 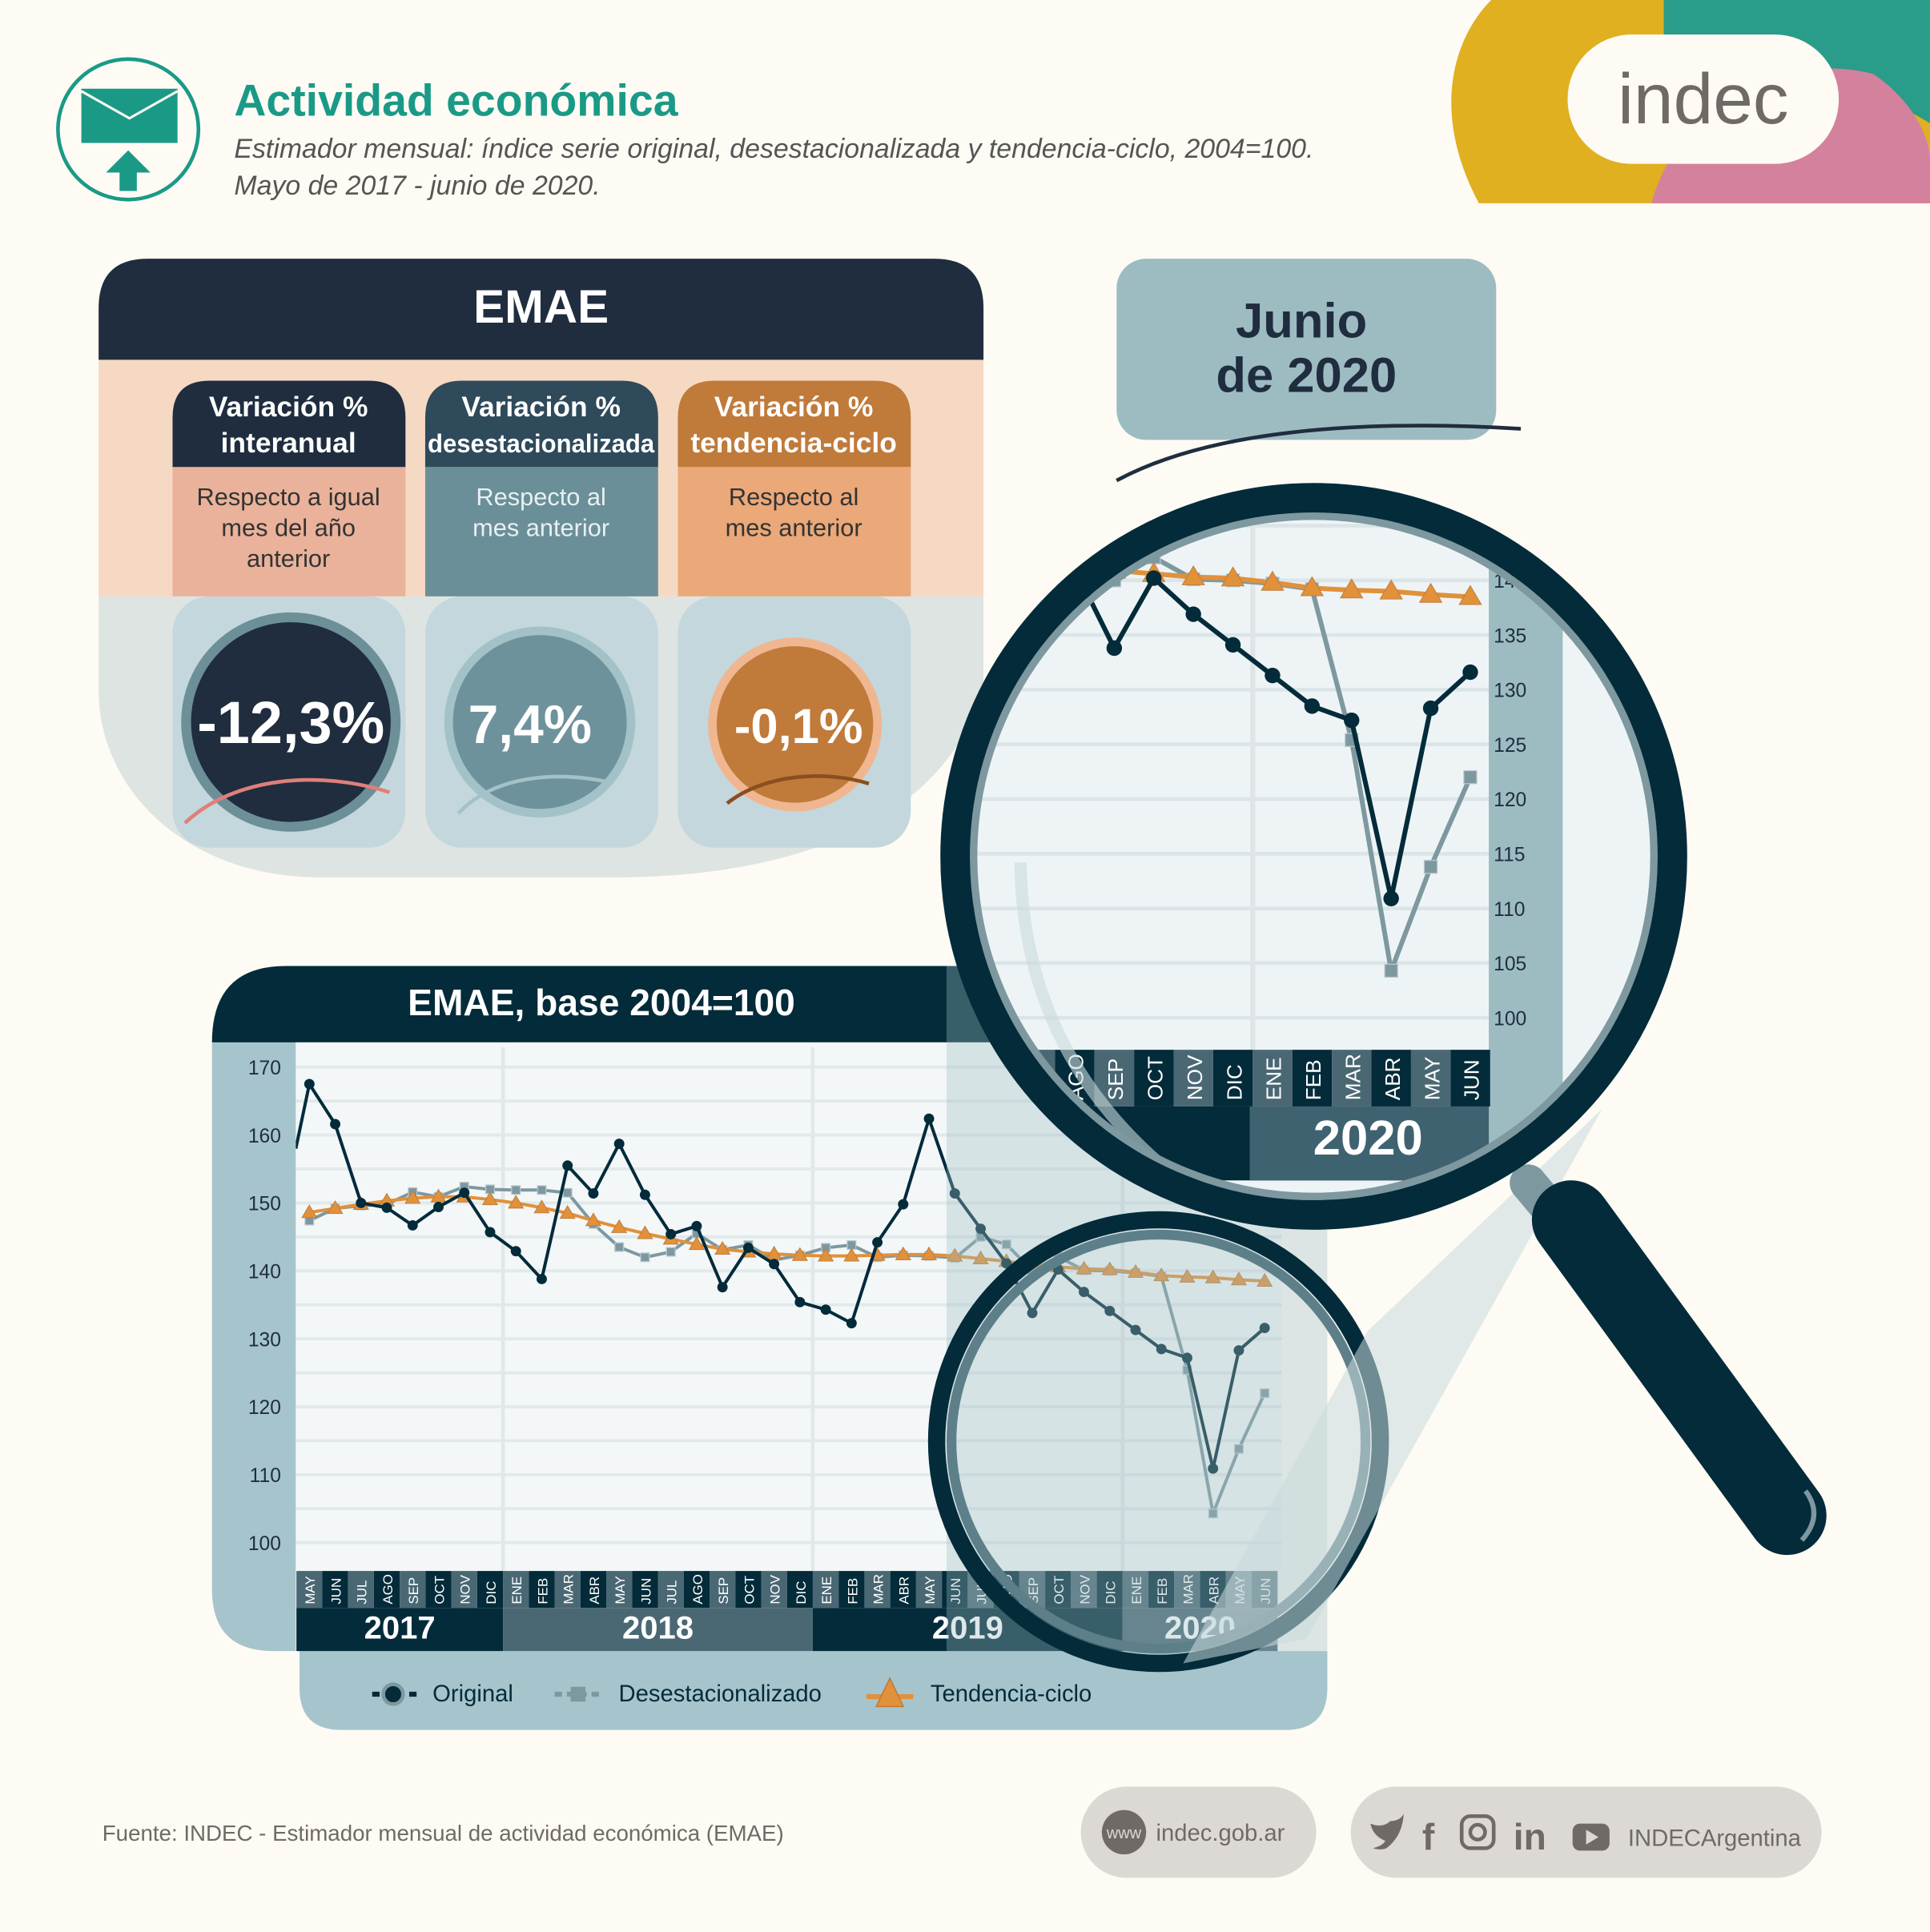 What do you see at coordinates (602, 1002) in the screenshot?
I see `chart-title: EMAE, base 2004=100` at bounding box center [602, 1002].